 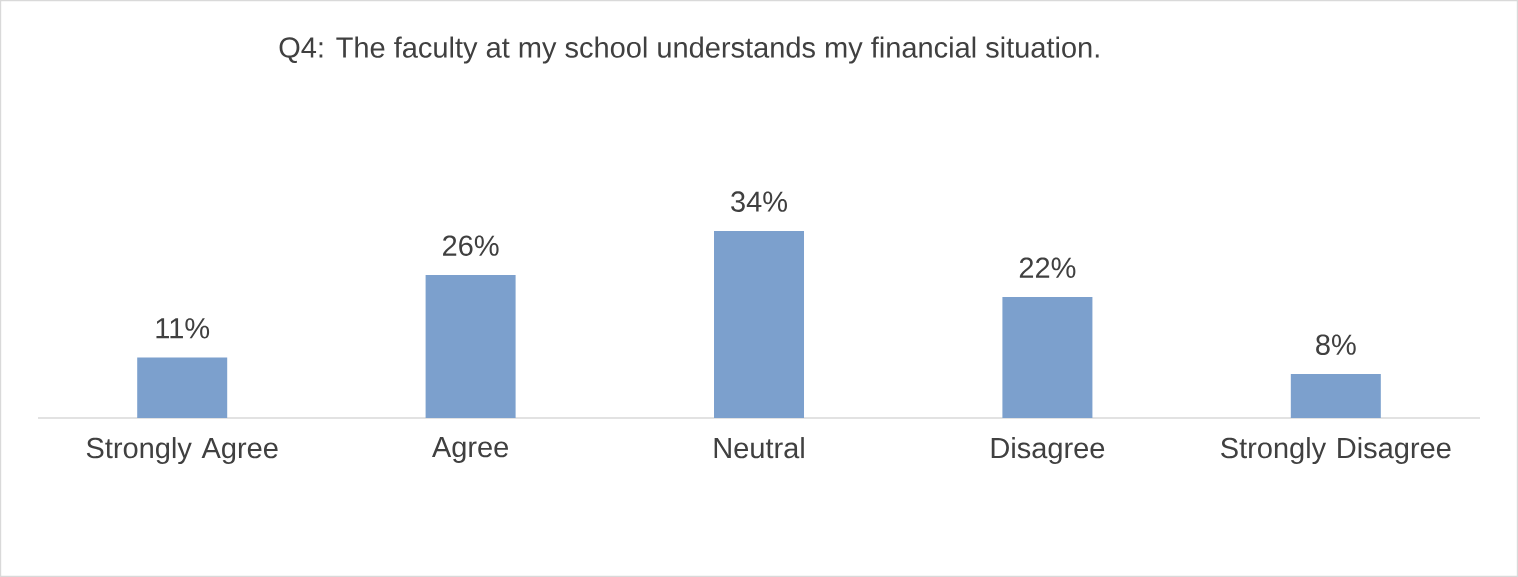 I want to click on data-label: 26%, so click(x=471, y=245).